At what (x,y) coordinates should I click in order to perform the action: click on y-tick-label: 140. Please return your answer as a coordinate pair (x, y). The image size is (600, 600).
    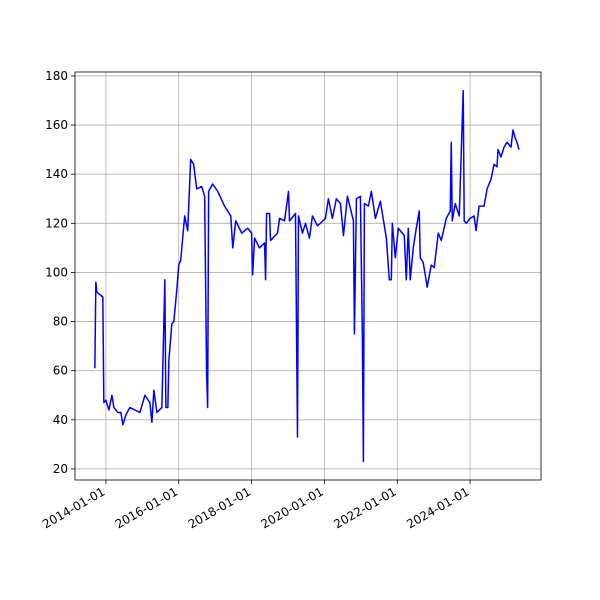
    Looking at the image, I should click on (56, 174).